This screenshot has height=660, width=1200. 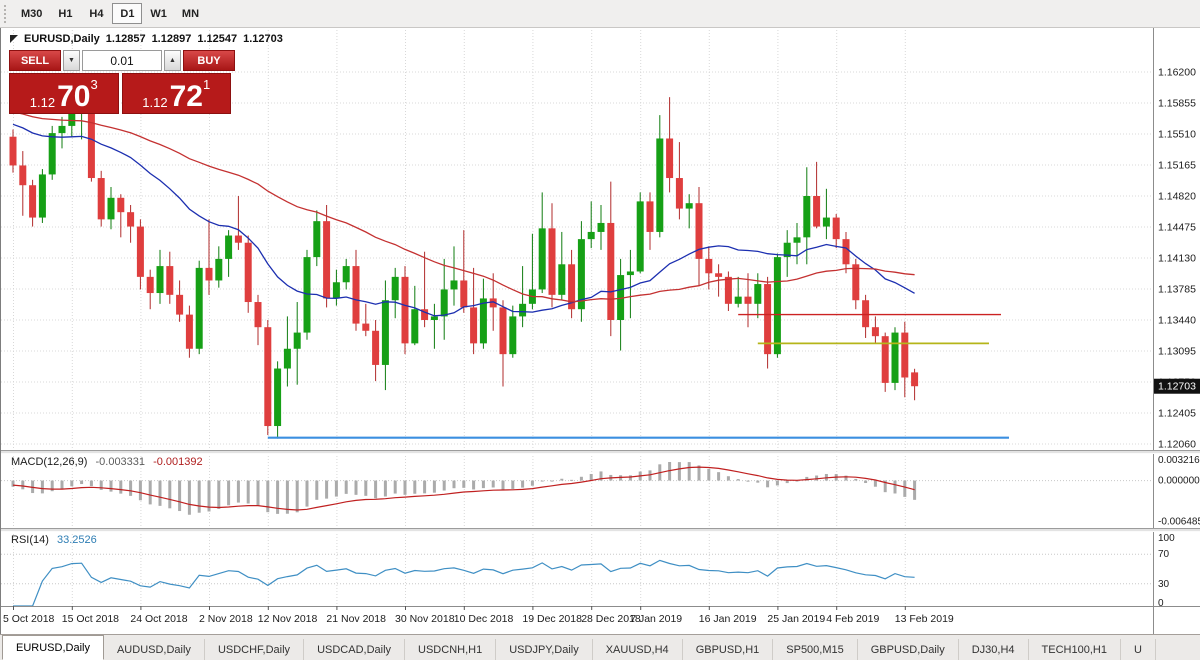 I want to click on svg-text: 30, so click(x=1164, y=584).